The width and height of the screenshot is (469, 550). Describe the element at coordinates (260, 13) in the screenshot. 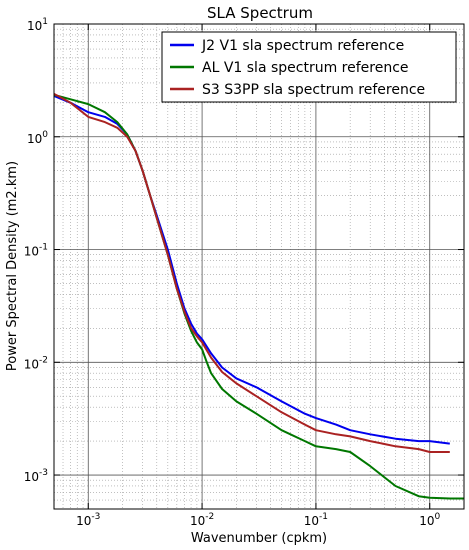

I see `chart-title: SLA Spectrum` at that location.